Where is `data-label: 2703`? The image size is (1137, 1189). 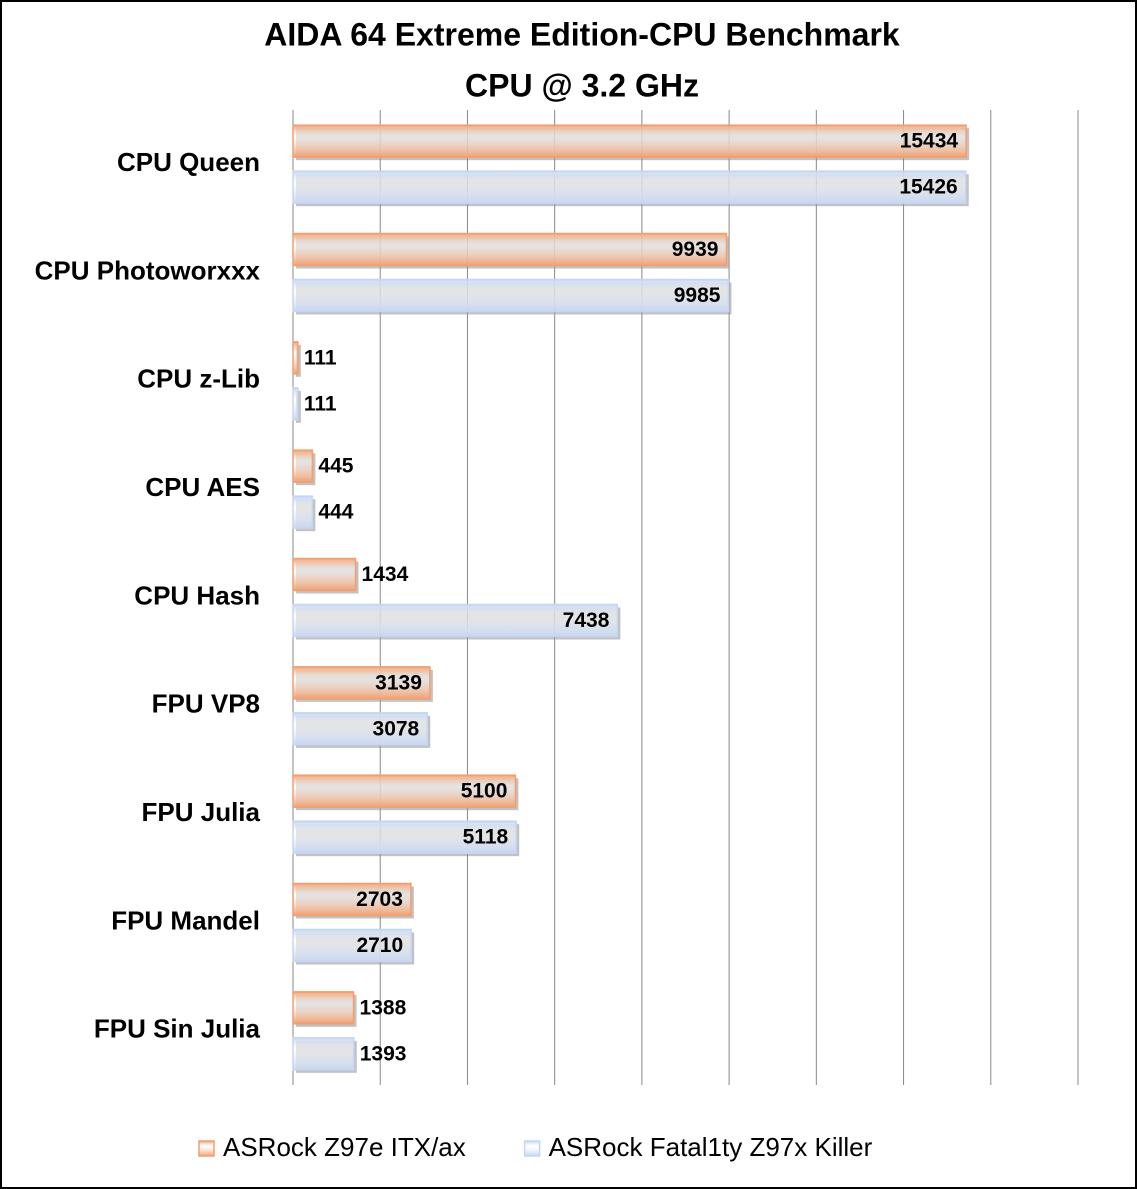
data-label: 2703 is located at coordinates (379, 899).